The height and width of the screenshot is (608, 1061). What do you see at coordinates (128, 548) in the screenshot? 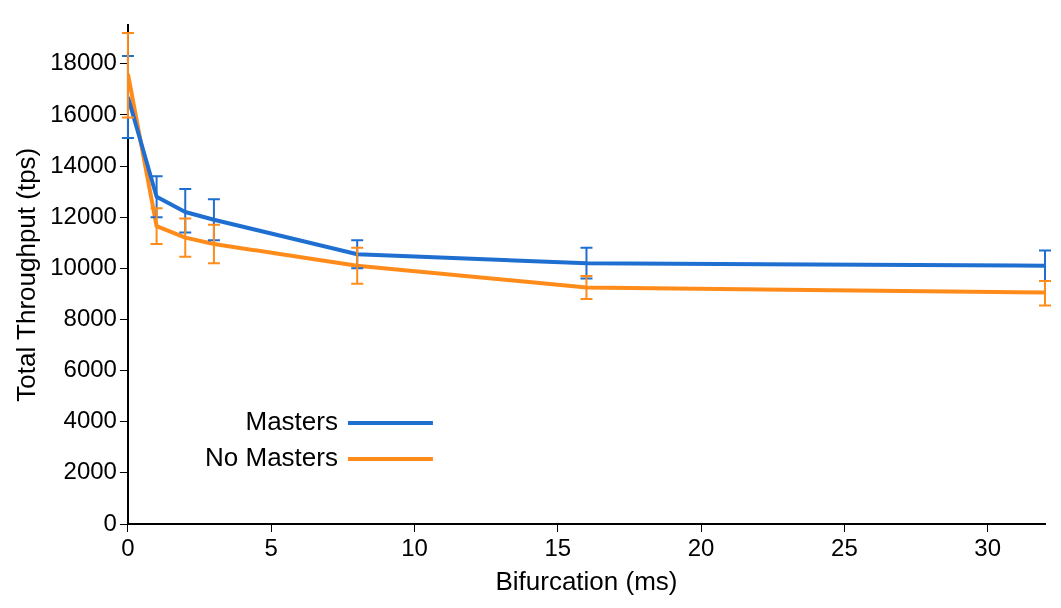
I see `x-tick-label: 0` at bounding box center [128, 548].